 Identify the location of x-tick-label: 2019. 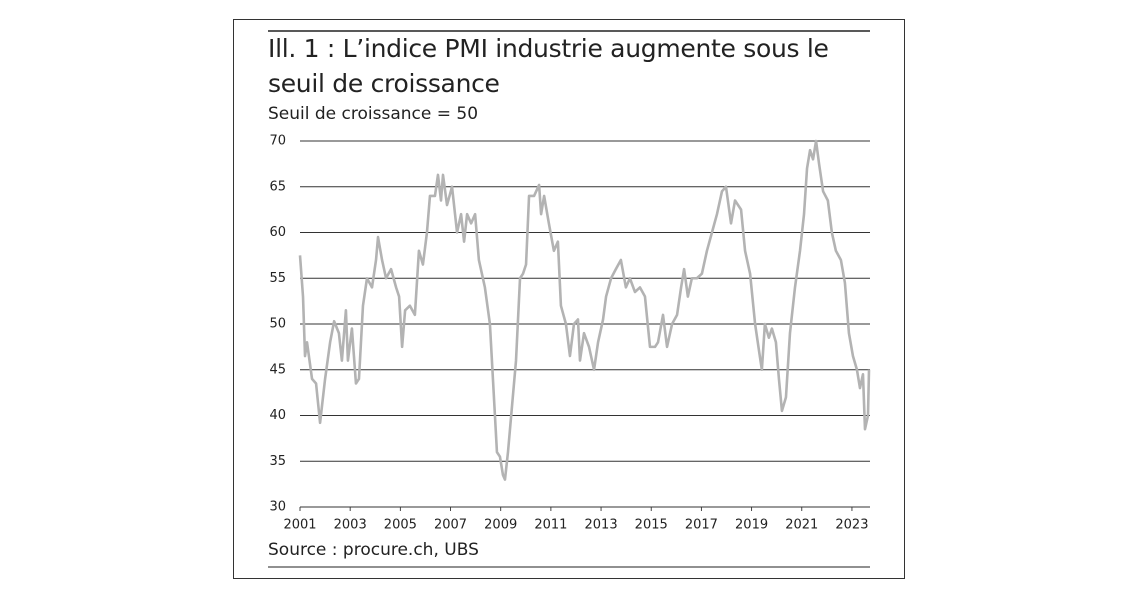
(751, 525).